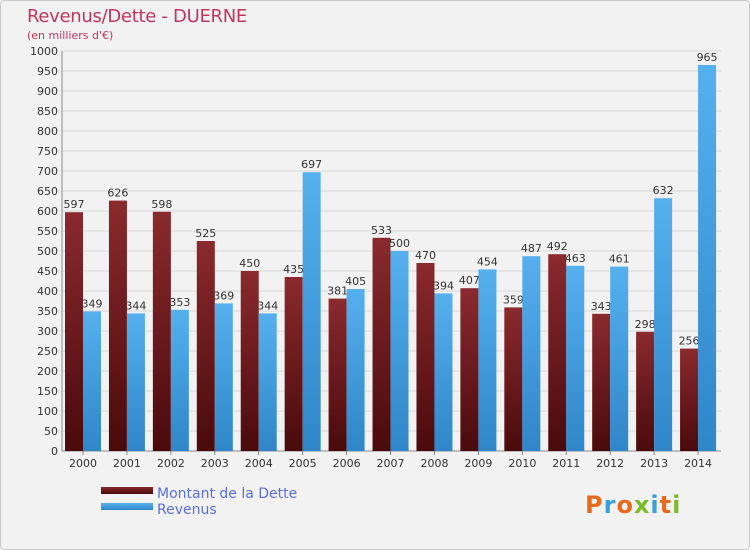 The width and height of the screenshot is (750, 550). What do you see at coordinates (689, 341) in the screenshot?
I see `data-label-dette: 256` at bounding box center [689, 341].